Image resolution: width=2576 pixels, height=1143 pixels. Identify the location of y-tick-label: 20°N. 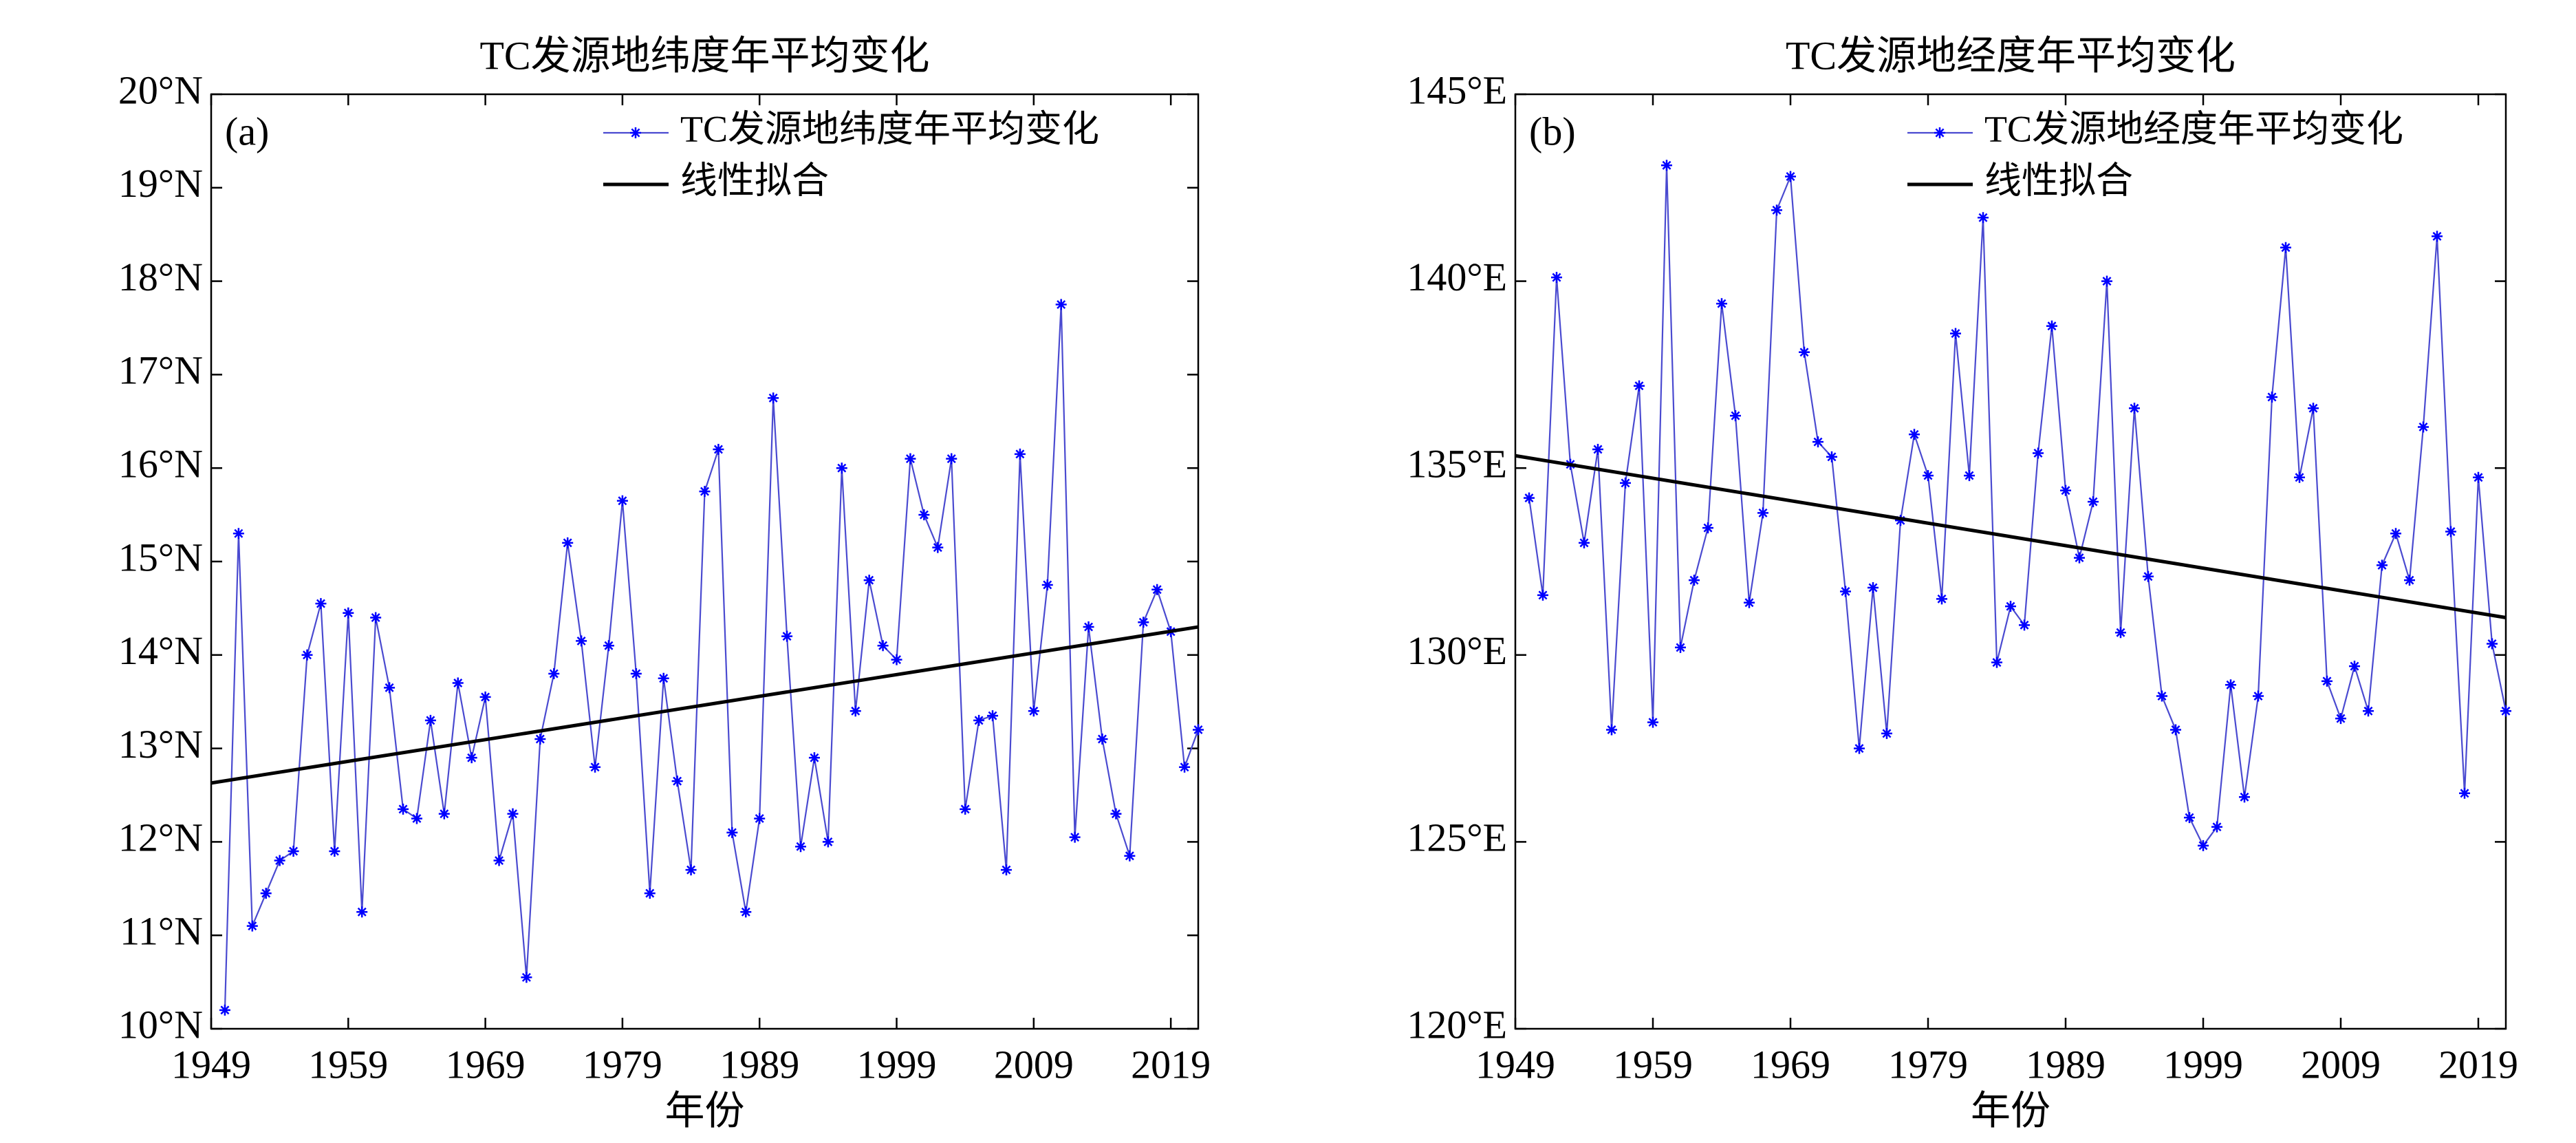
(160, 89).